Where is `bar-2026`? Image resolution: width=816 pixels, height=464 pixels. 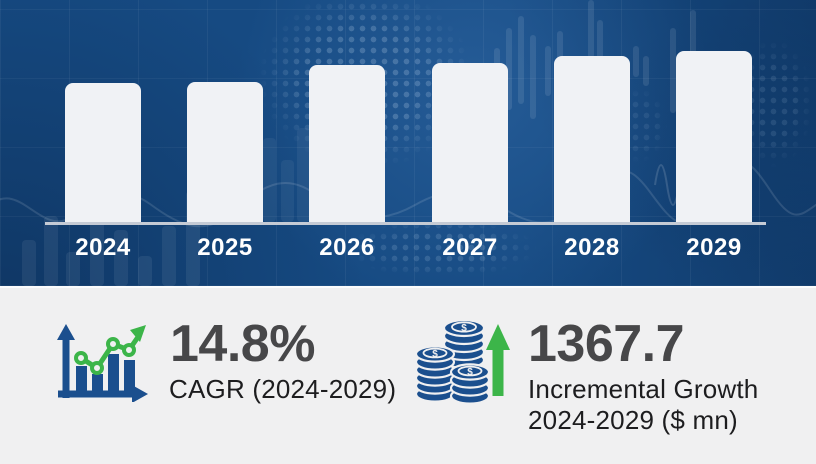
bar-2026 is located at coordinates (347, 143).